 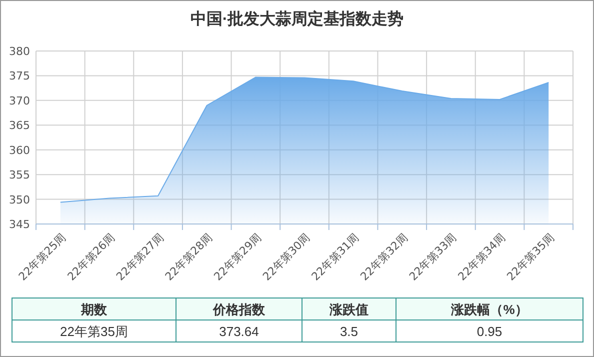 What do you see at coordinates (19, 199) in the screenshot?
I see `y-tick-label: 350` at bounding box center [19, 199].